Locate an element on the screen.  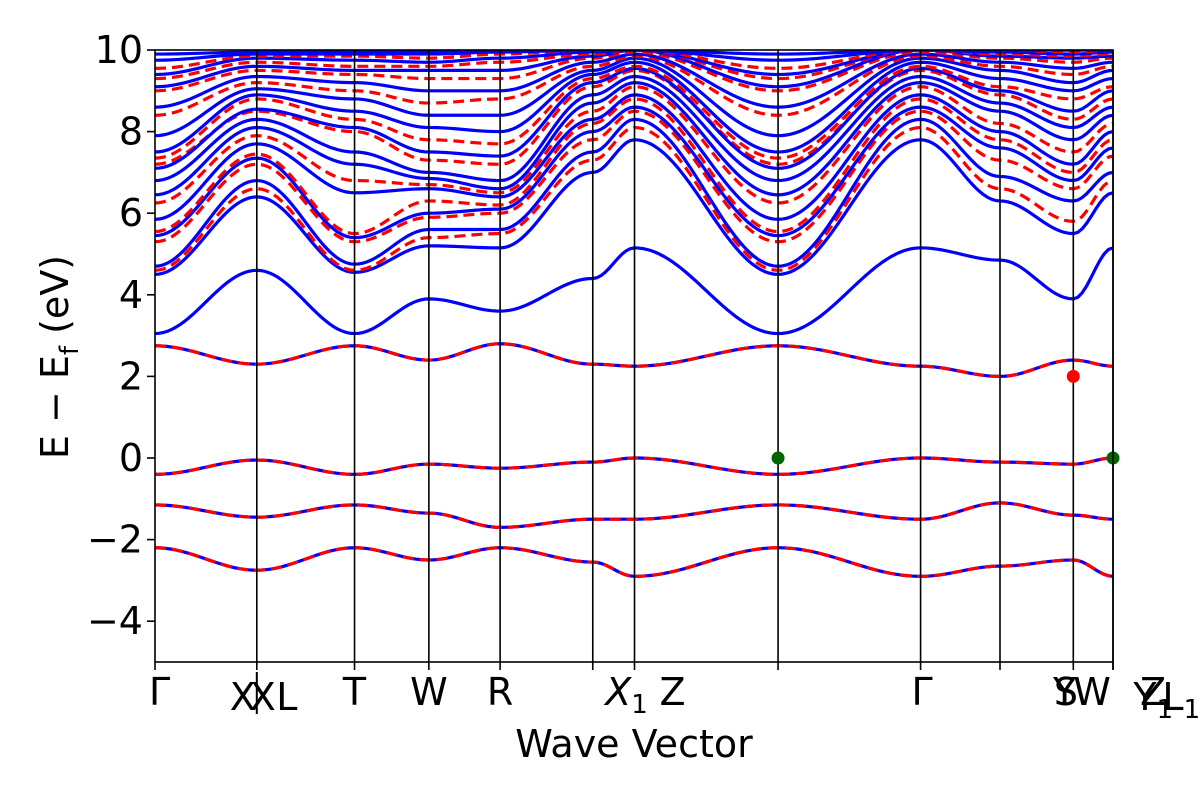
y-tick-label-3: 4 is located at coordinates (131, 295).